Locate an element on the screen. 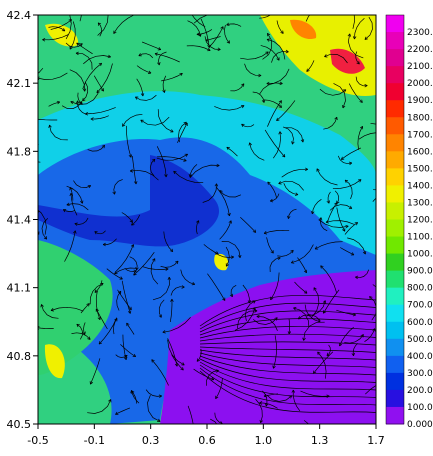 The image size is (433, 456). left-green-region is located at coordinates (75, 307).